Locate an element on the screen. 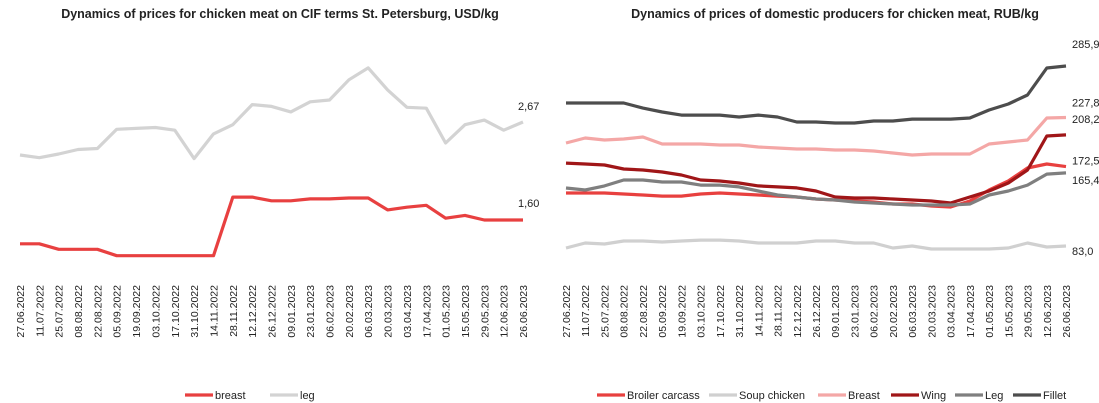 Image resolution: width=1099 pixels, height=403 pixels. legend-label: breast is located at coordinates (230, 396).